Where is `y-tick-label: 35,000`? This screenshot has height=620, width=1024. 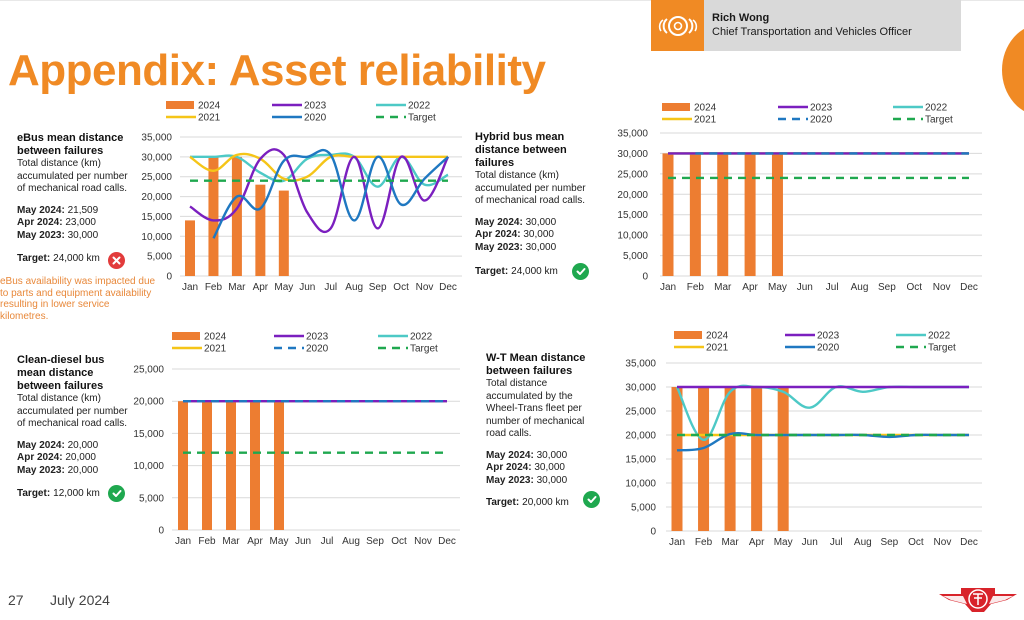
y-tick-label: 35,000 is located at coordinates (156, 138).